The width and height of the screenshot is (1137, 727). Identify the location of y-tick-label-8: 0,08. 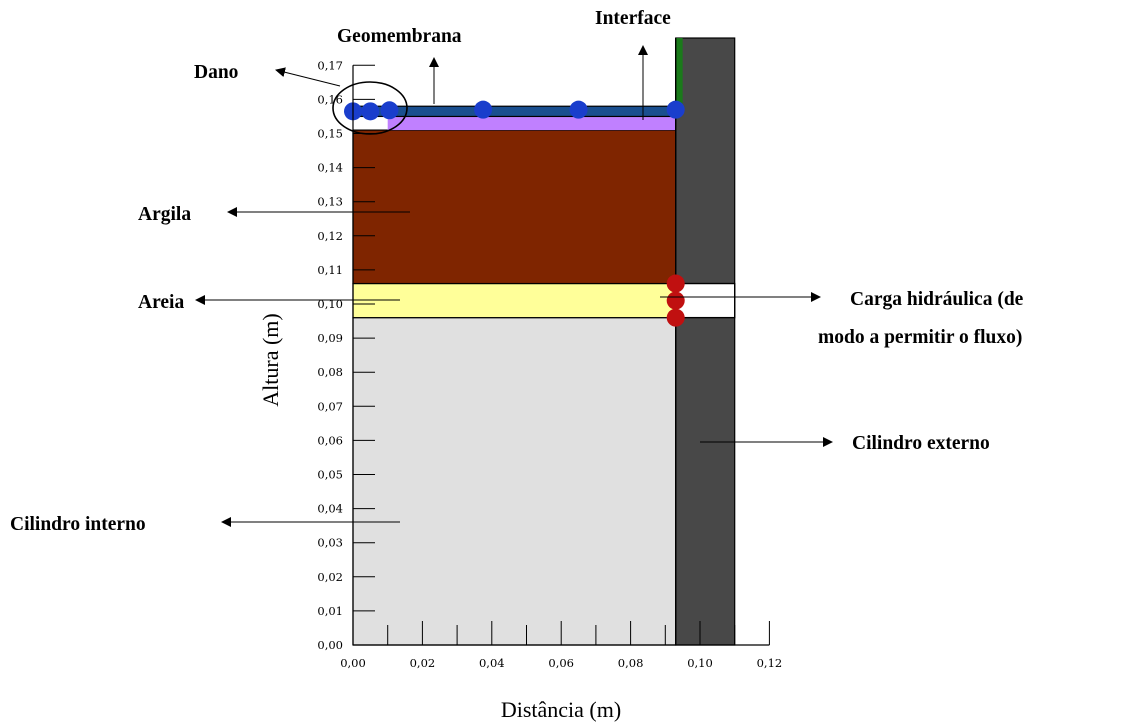
(330, 372).